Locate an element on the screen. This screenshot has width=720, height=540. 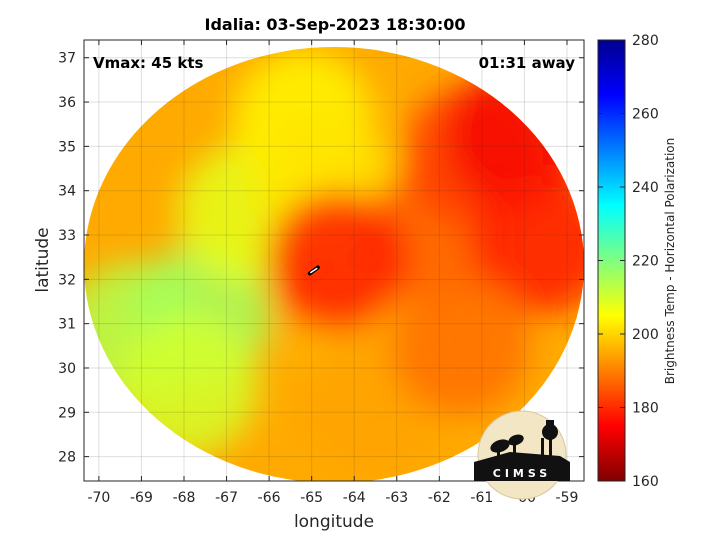
vmax-annotation: Vmax: 45 kts is located at coordinates (148, 63).